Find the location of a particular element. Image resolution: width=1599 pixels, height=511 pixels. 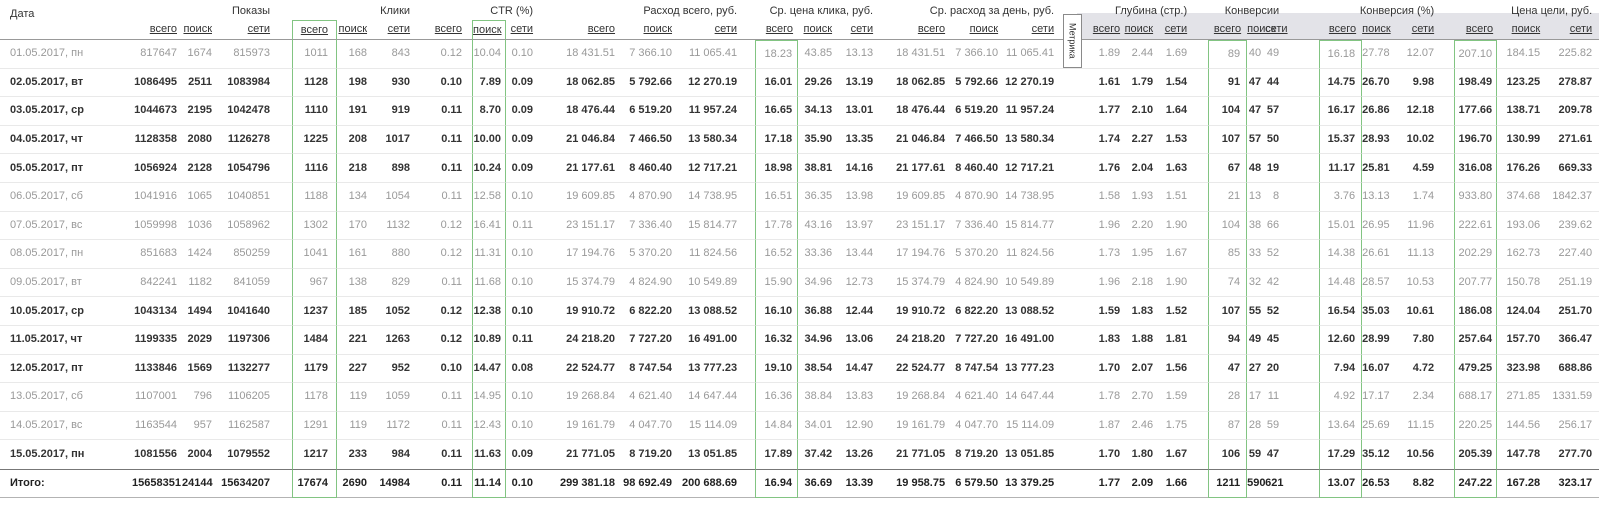

cell-goal-cost-search: 150.78 is located at coordinates (1520, 283).